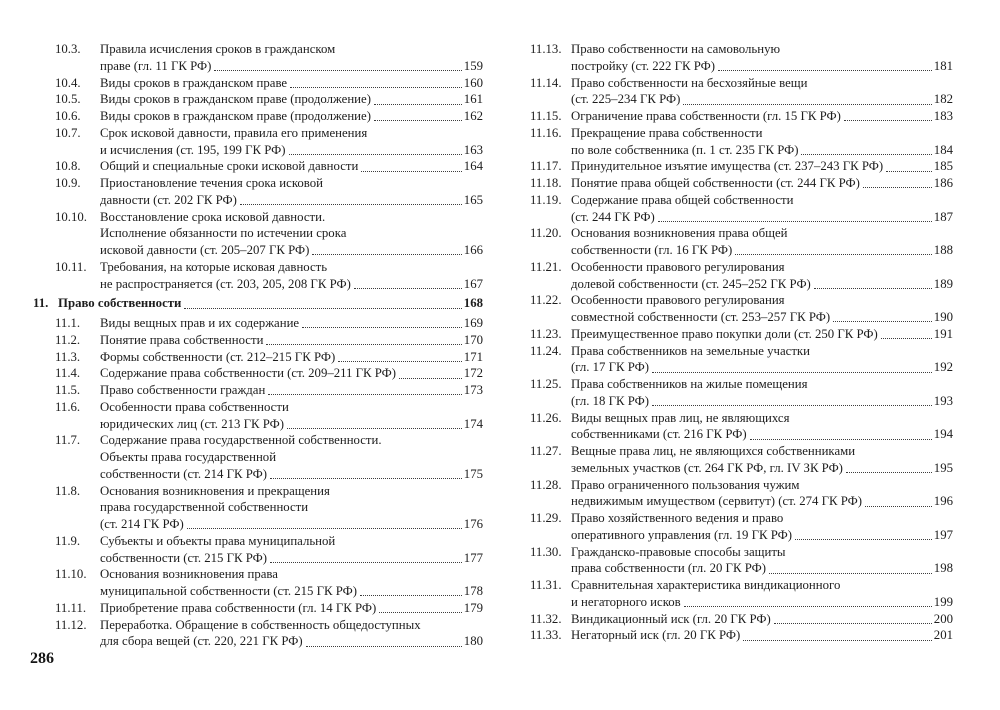 Image resolution: width=1000 pixels, height=710 pixels. Describe the element at coordinates (214, 266) in the screenshot. I see `toc-entry-line: Требования, на которые исковая давность` at that location.